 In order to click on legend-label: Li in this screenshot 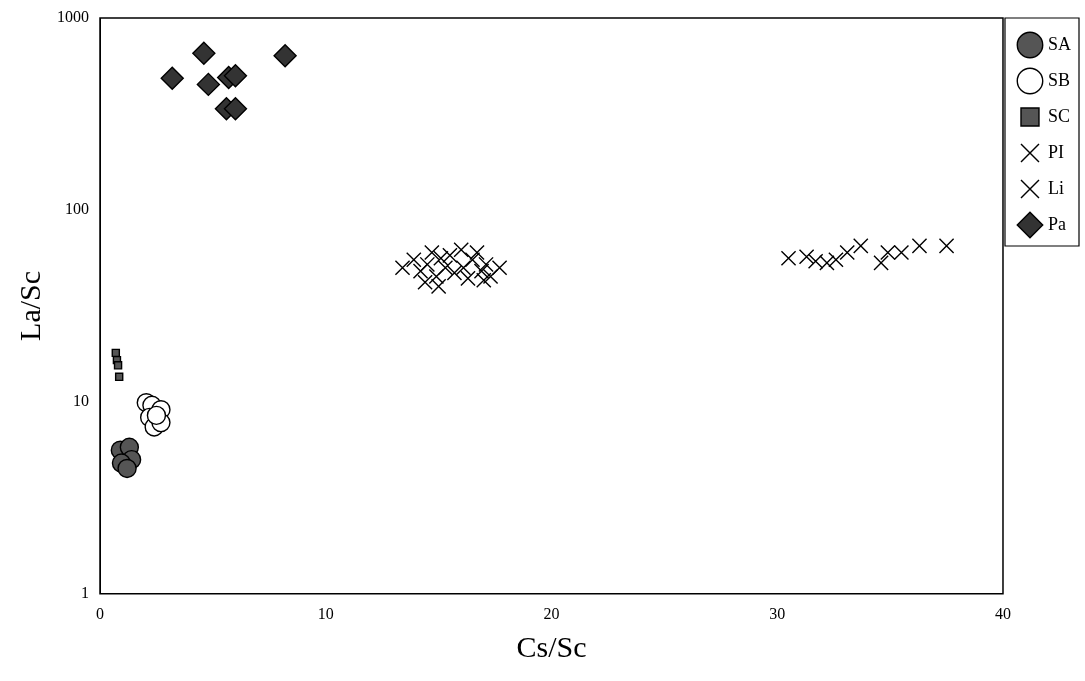, I will do `click(1055, 187)`.